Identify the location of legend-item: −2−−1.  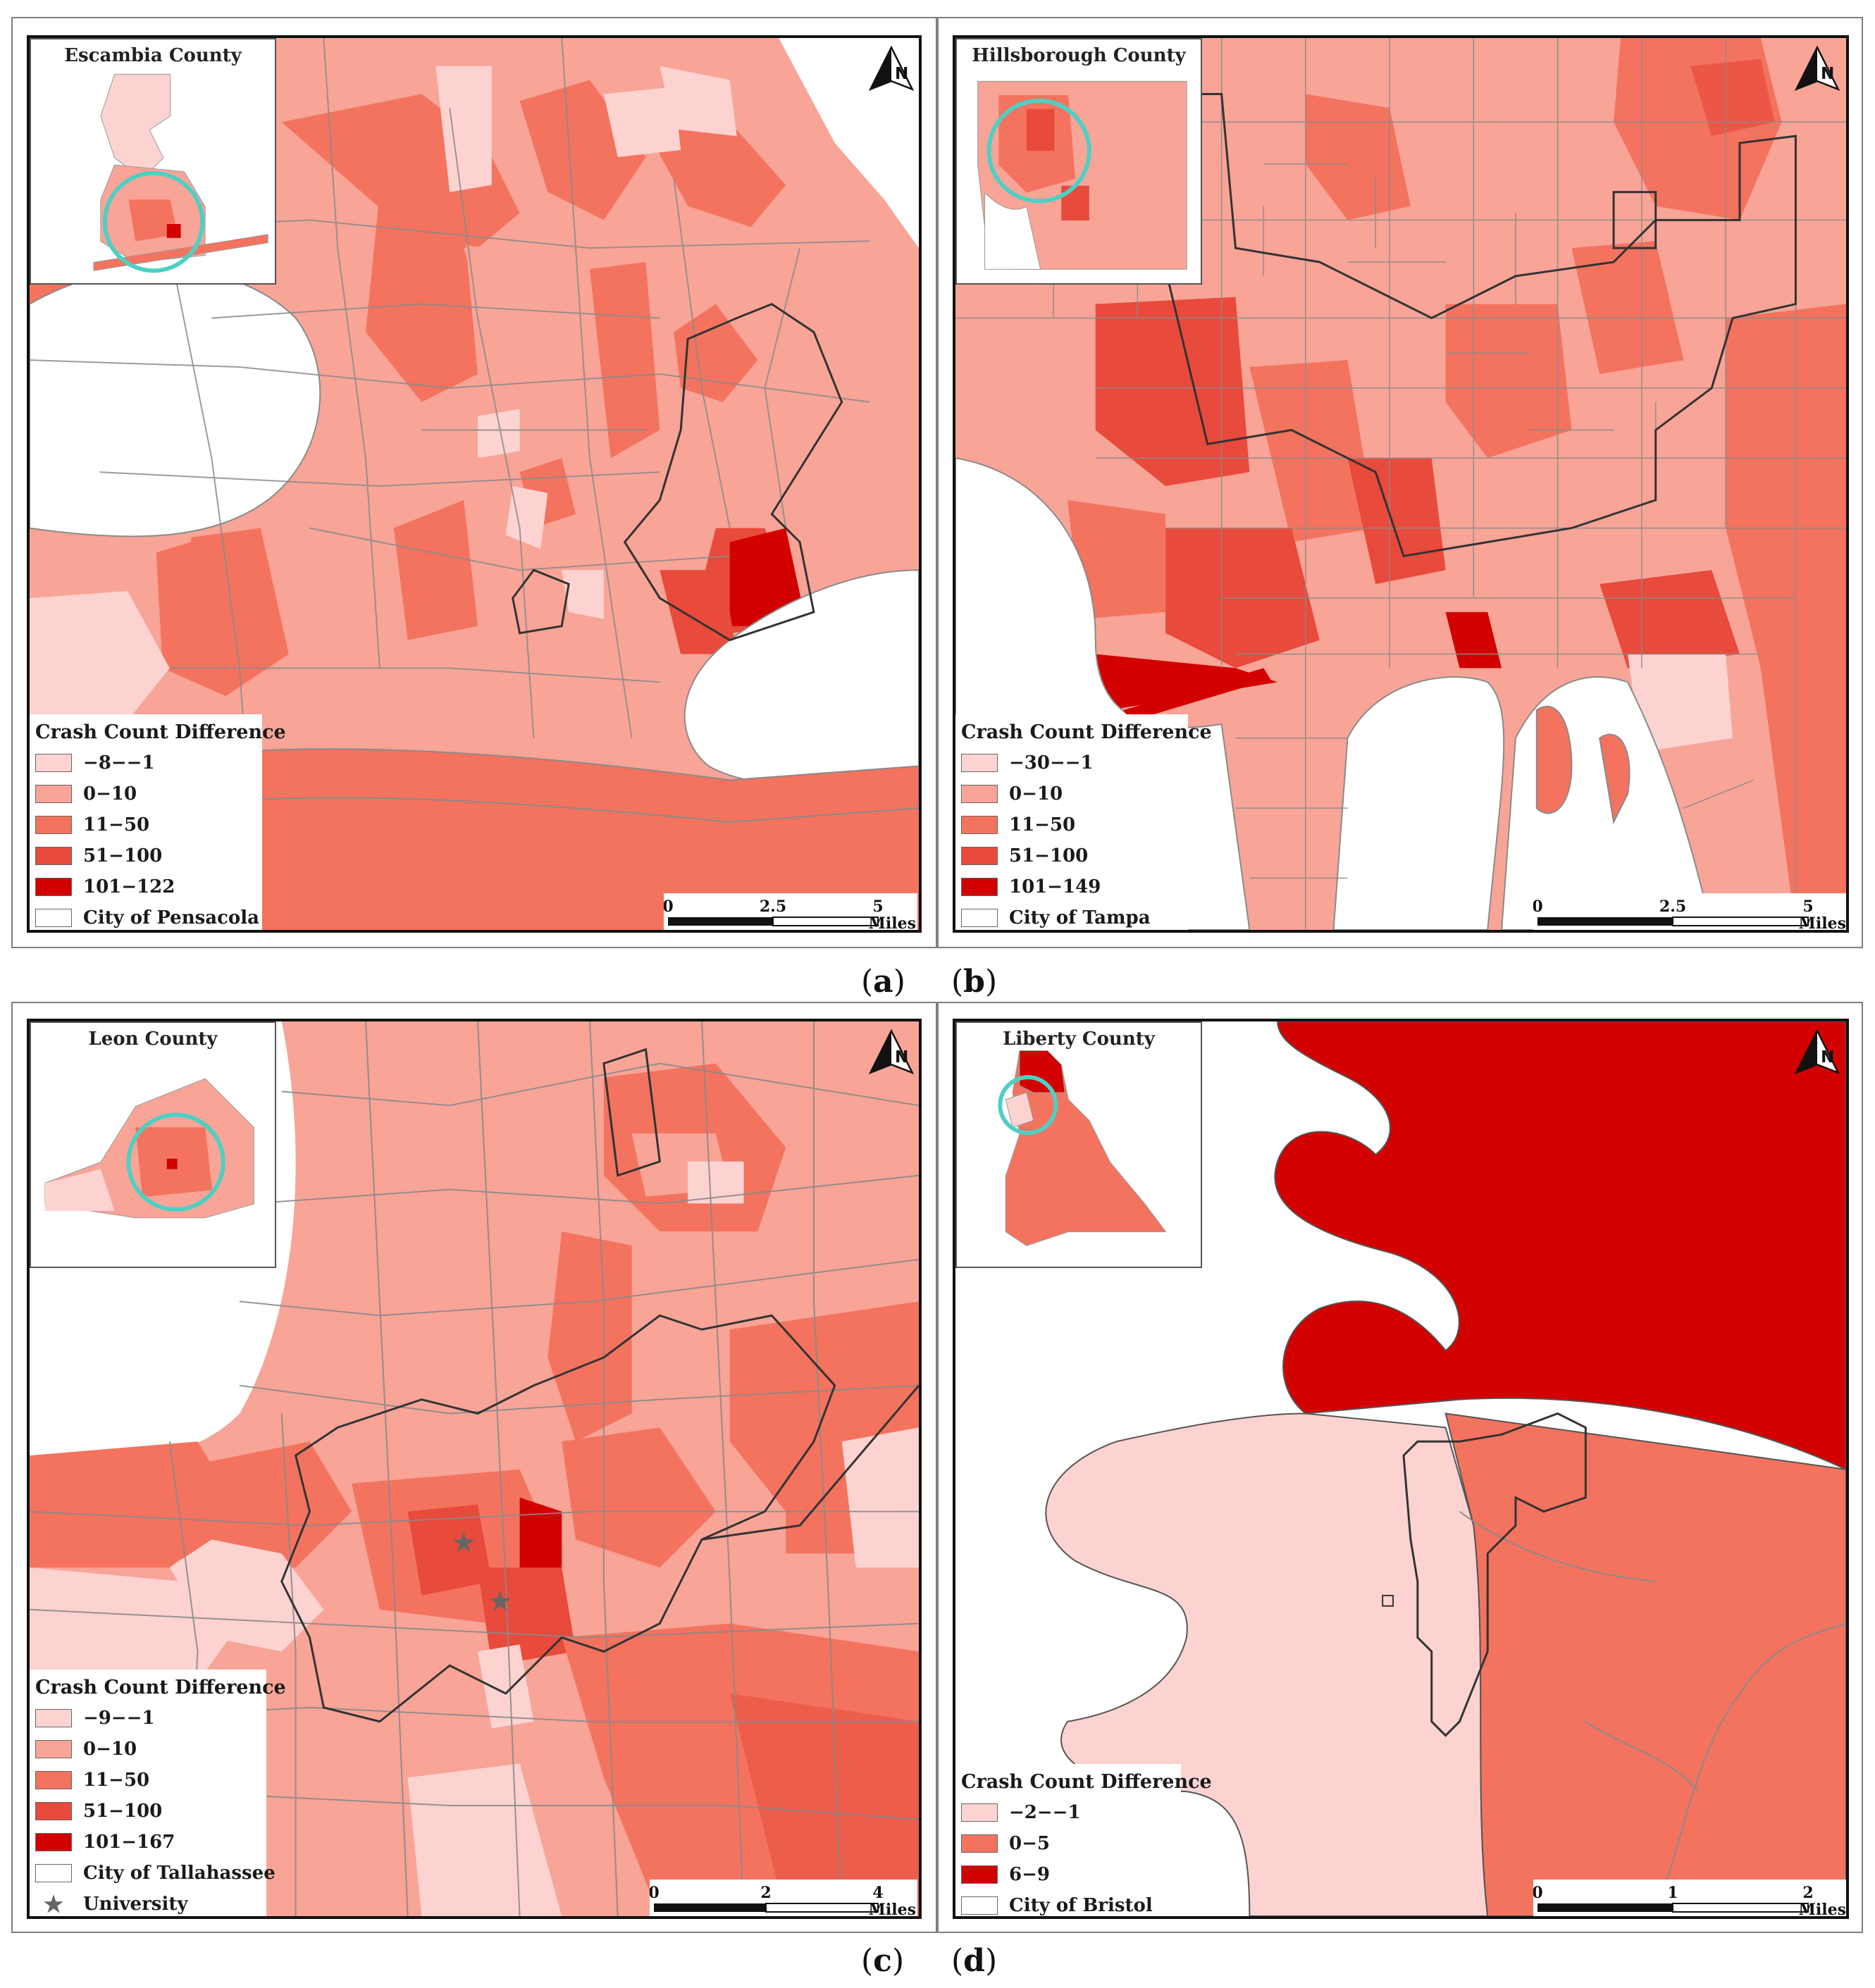
(1067, 1812).